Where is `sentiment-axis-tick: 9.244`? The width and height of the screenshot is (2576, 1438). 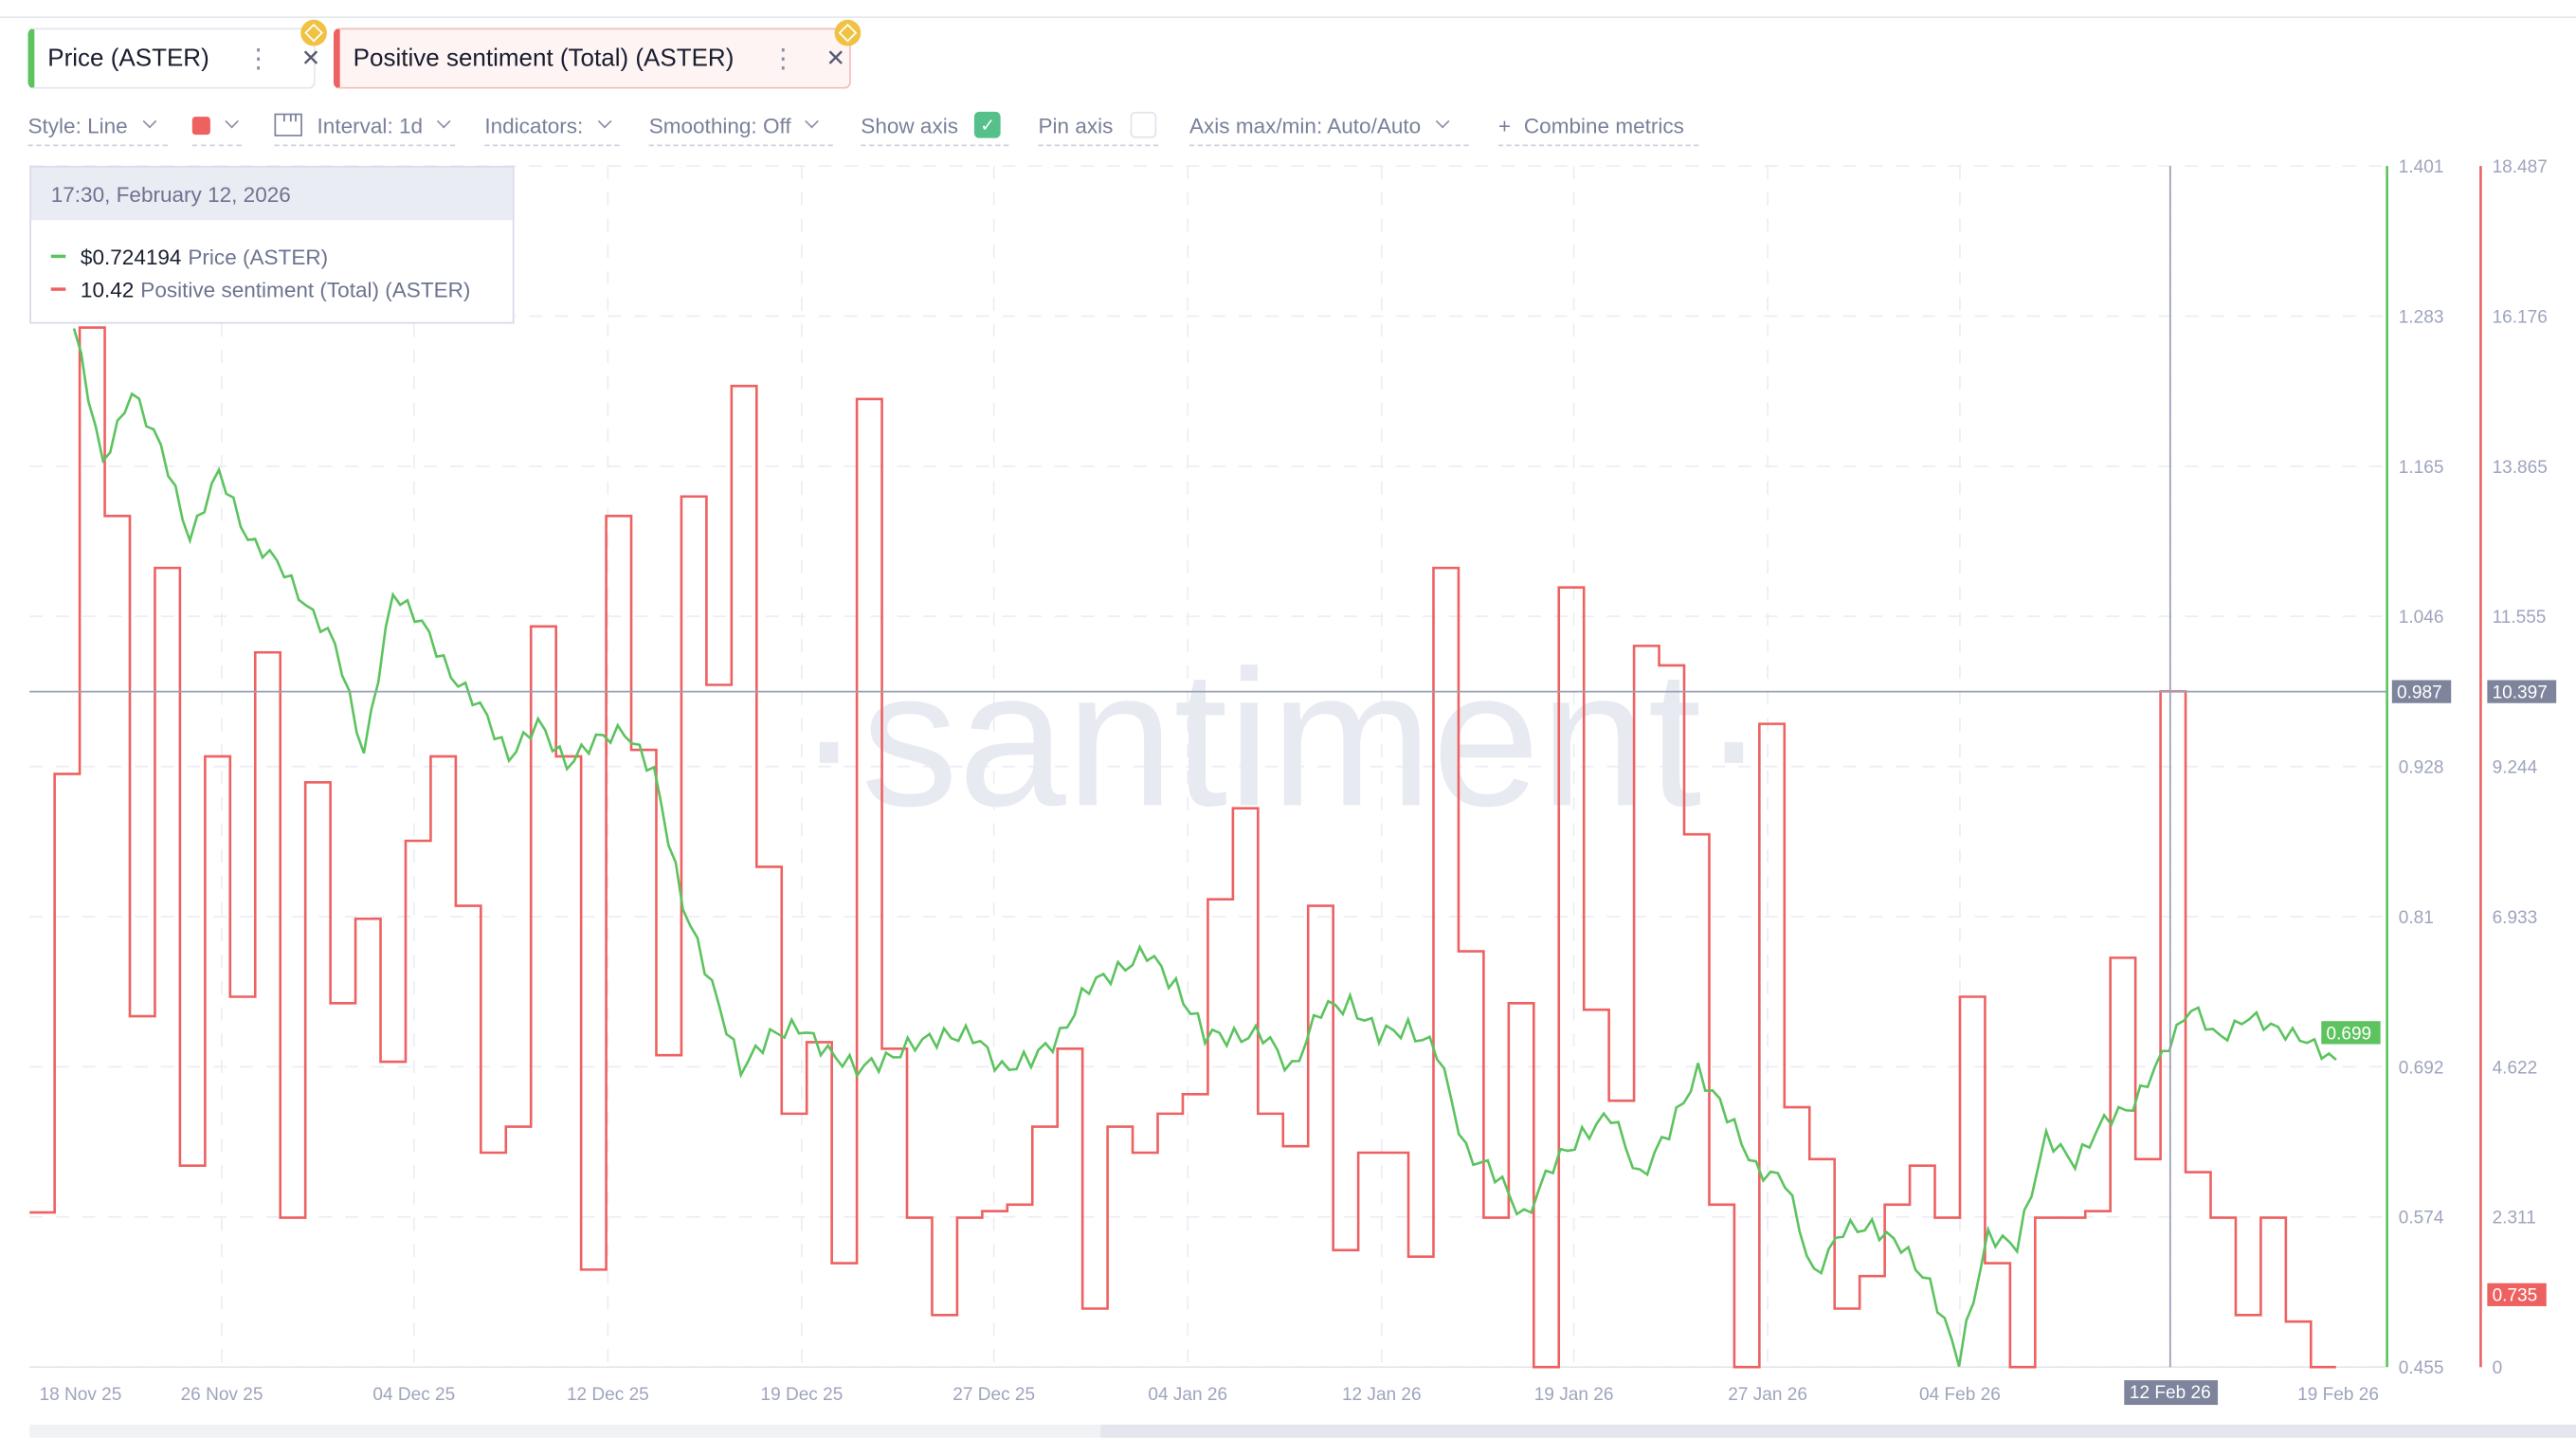 sentiment-axis-tick: 9.244 is located at coordinates (2515, 768).